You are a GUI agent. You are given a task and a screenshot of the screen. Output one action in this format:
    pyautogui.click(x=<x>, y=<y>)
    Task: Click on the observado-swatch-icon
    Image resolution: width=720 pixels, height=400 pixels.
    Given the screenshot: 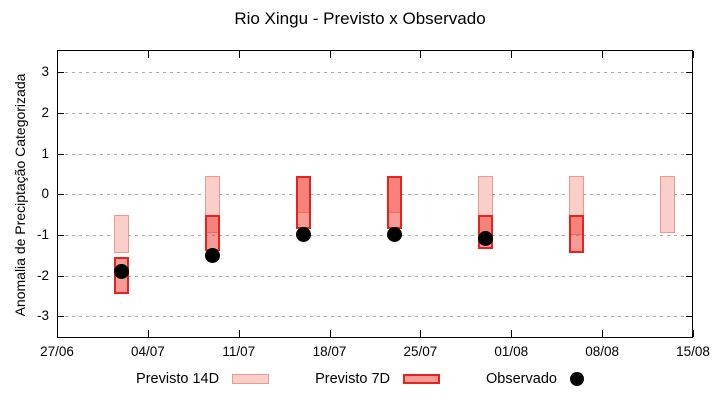 What is the action you would take?
    pyautogui.click(x=576, y=379)
    